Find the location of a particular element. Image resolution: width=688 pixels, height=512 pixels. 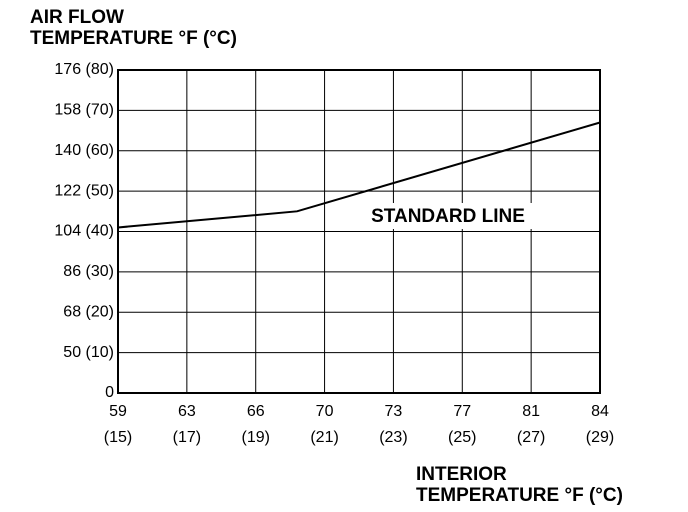

x-tick-label: 77 (25) is located at coordinates (462, 424).